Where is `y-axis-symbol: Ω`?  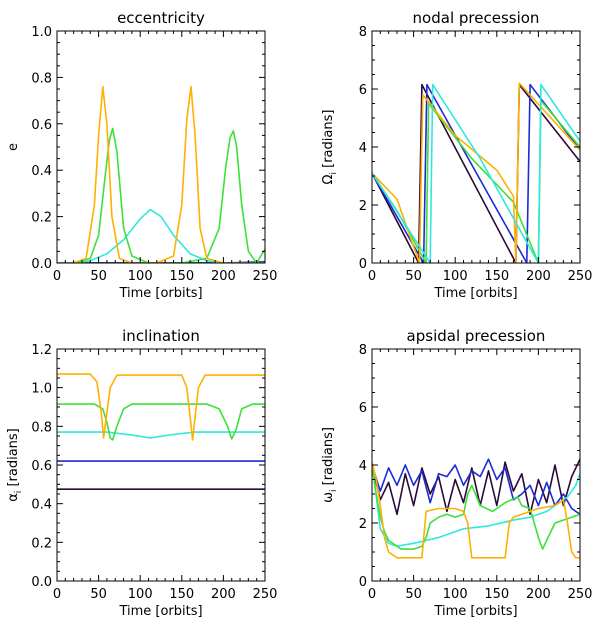 y-axis-symbol: Ω is located at coordinates (328, 179).